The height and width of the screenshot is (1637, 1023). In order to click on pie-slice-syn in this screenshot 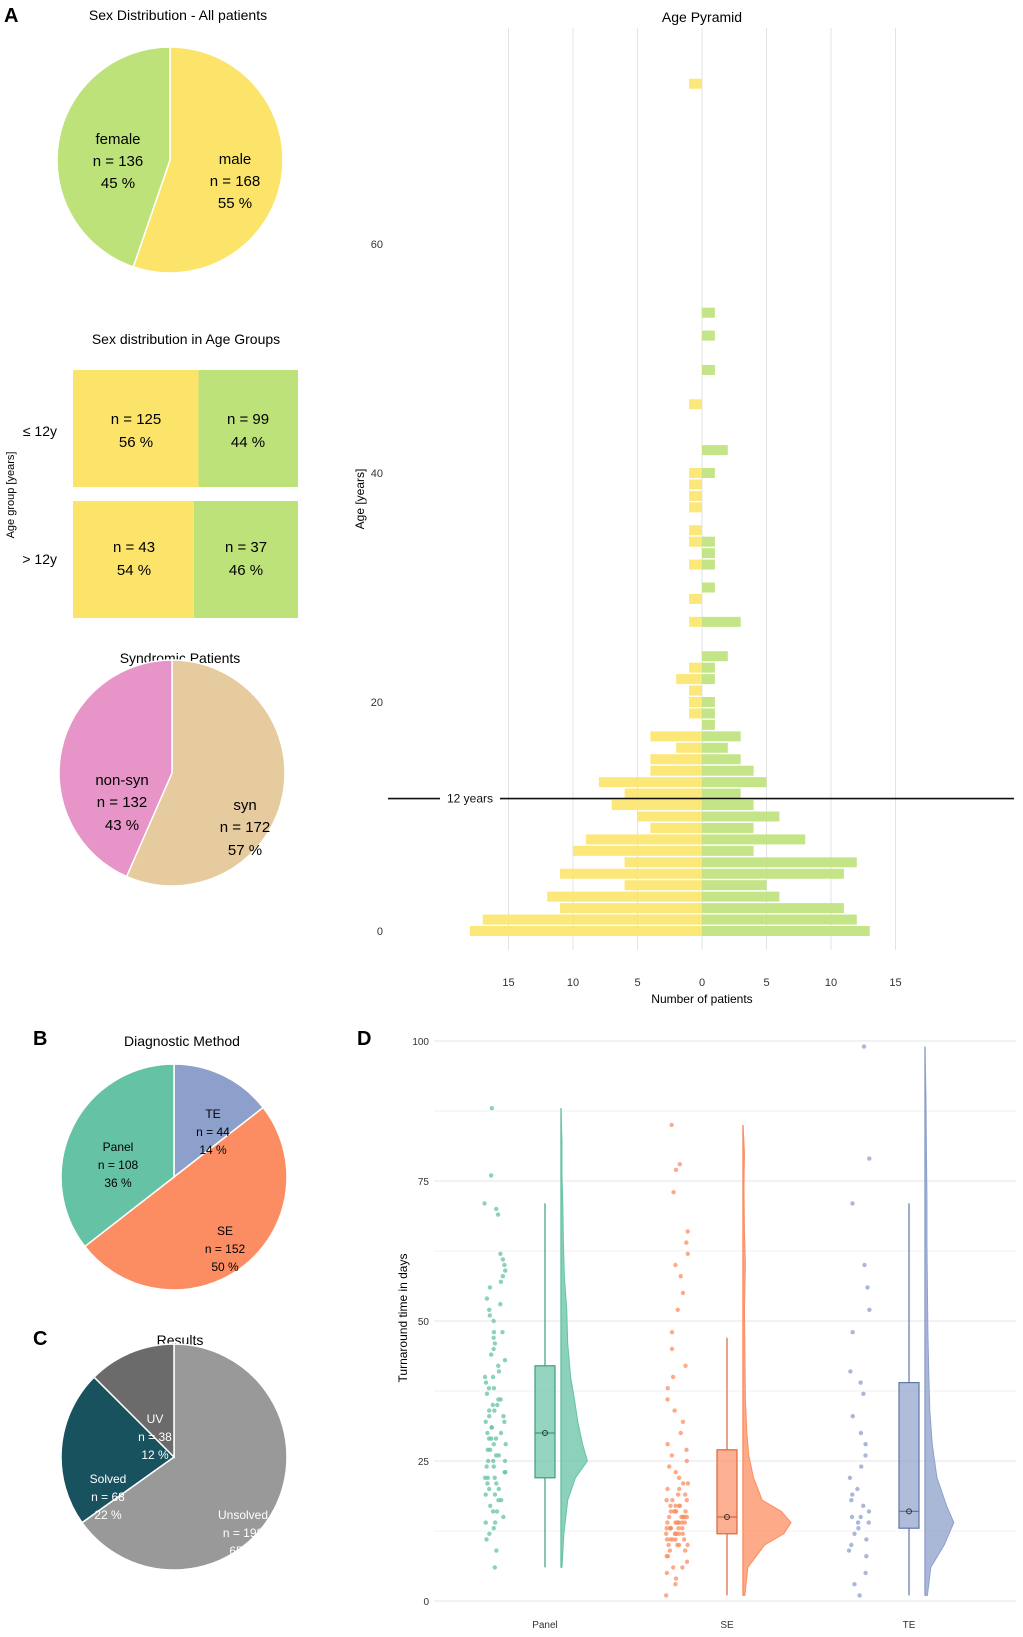, I will do `click(205, 773)`.